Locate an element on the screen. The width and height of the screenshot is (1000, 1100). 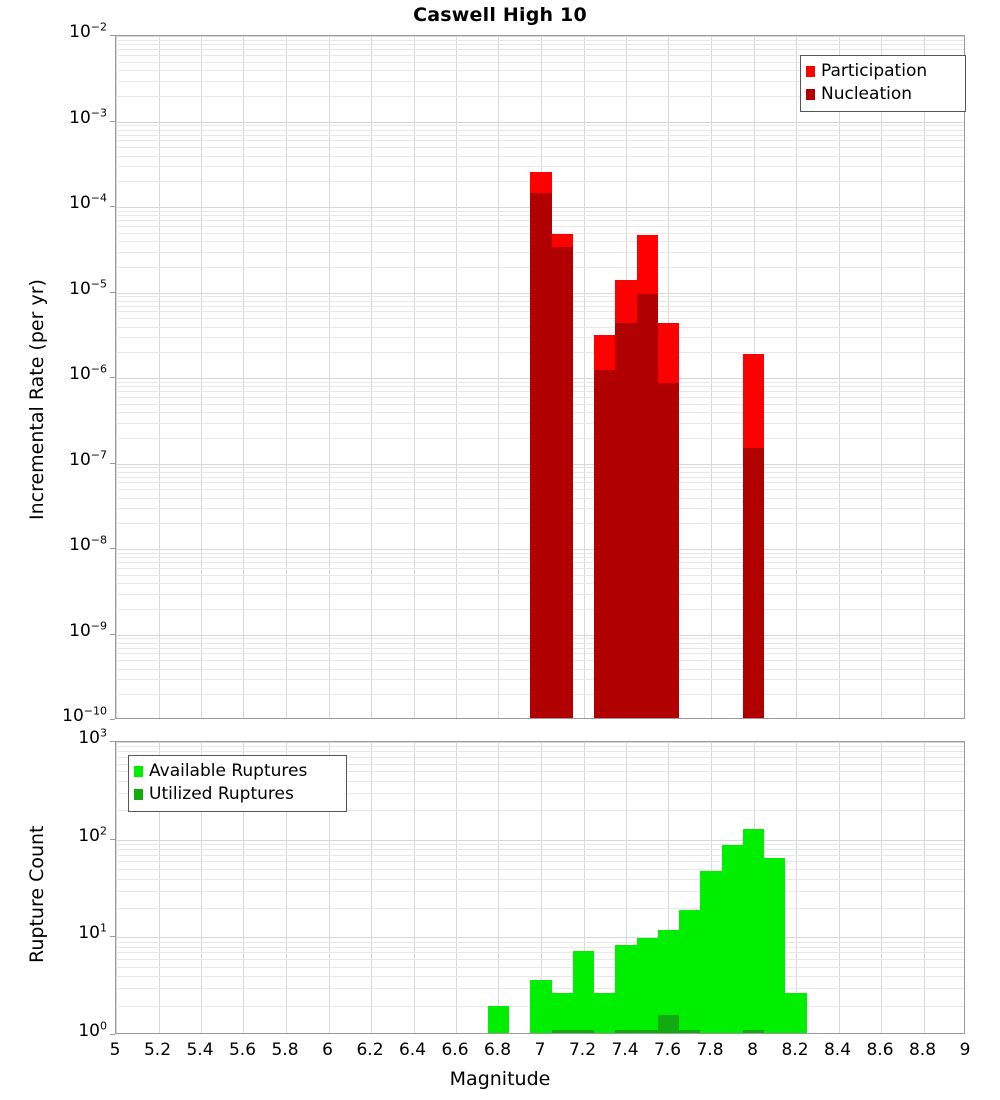
rate-y-tick-label: 10⁻⁷ is located at coordinates (88, 458).